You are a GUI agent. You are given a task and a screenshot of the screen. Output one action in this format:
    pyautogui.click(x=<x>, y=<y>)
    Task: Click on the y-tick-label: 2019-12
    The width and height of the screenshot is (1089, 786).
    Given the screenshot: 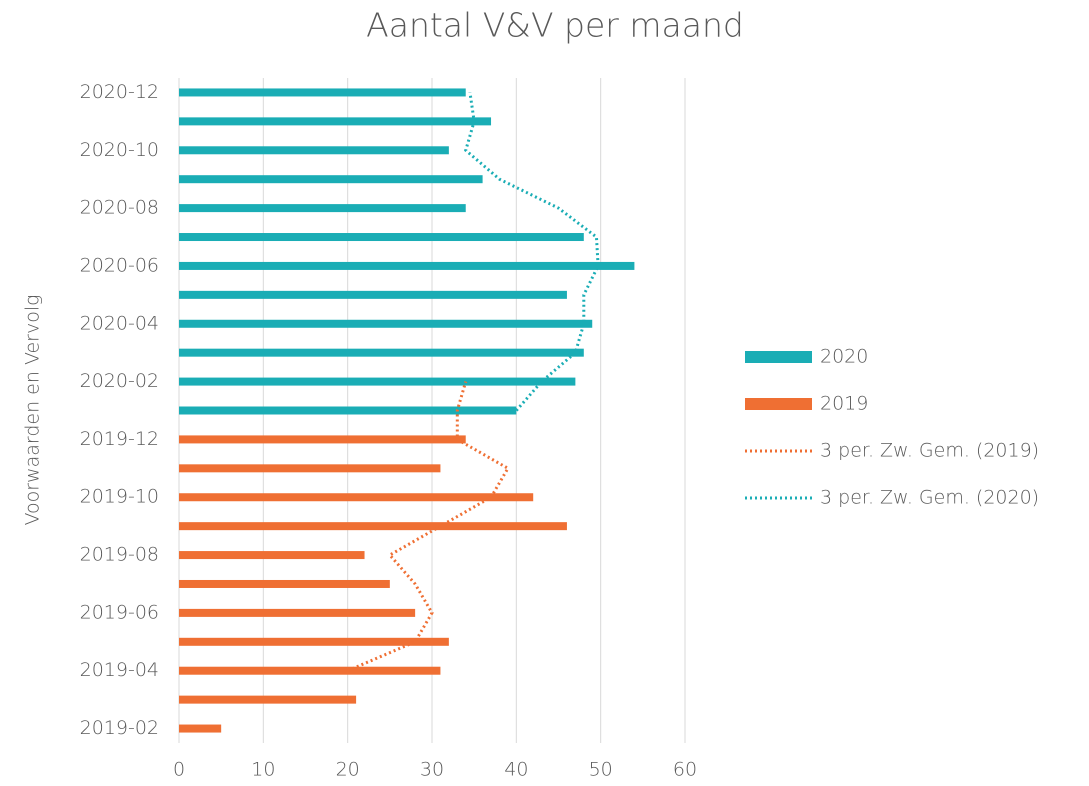 What is the action you would take?
    pyautogui.click(x=119, y=439)
    